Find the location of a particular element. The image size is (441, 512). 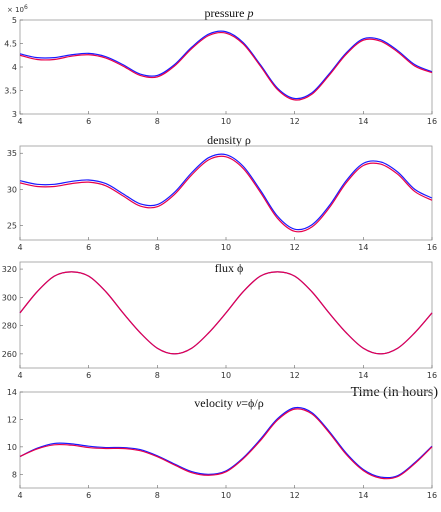

pressure-x-tick-label: 10 is located at coordinates (226, 121).